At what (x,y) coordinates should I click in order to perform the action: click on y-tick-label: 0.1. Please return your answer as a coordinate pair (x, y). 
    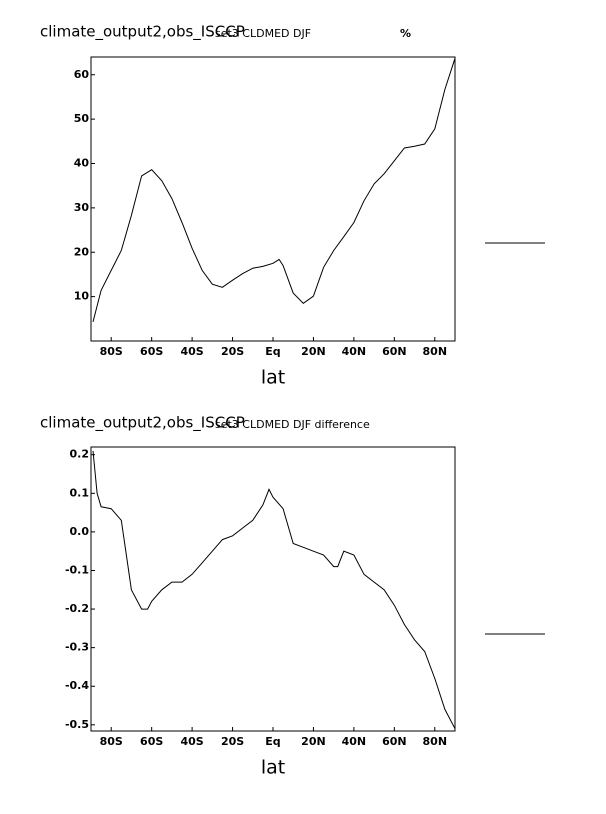
    Looking at the image, I should click on (80, 492).